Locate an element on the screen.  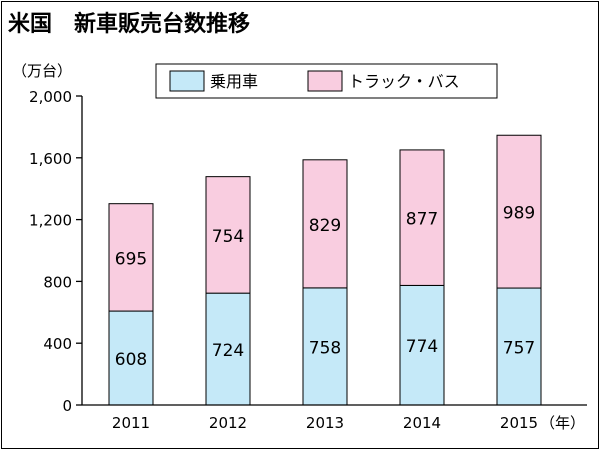
y-tick-label: 2,000 is located at coordinates (50, 97).